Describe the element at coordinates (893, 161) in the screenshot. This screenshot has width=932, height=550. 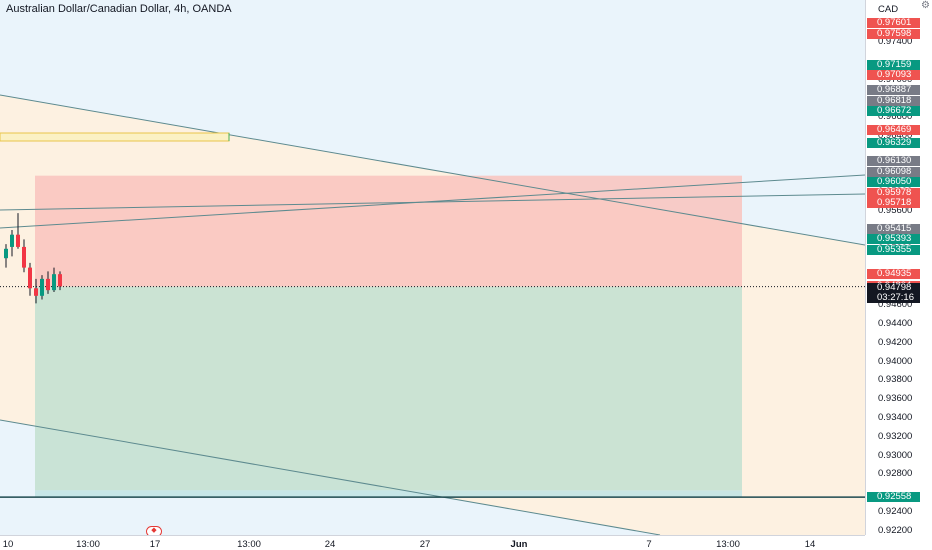
I see `price-badge: 0.96130` at that location.